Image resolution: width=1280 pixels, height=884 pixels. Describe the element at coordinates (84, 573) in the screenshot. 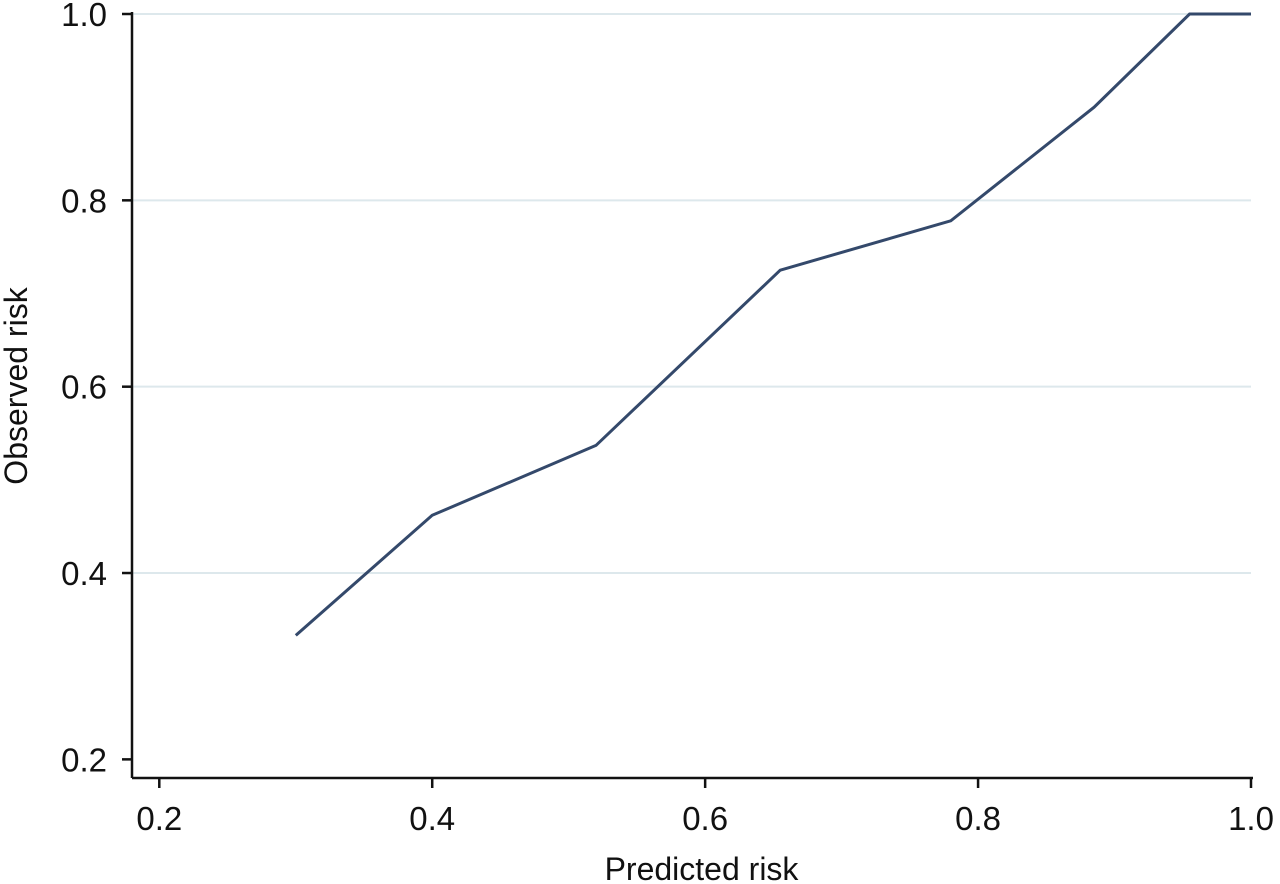

I see `y-tick-label: 0.4` at that location.